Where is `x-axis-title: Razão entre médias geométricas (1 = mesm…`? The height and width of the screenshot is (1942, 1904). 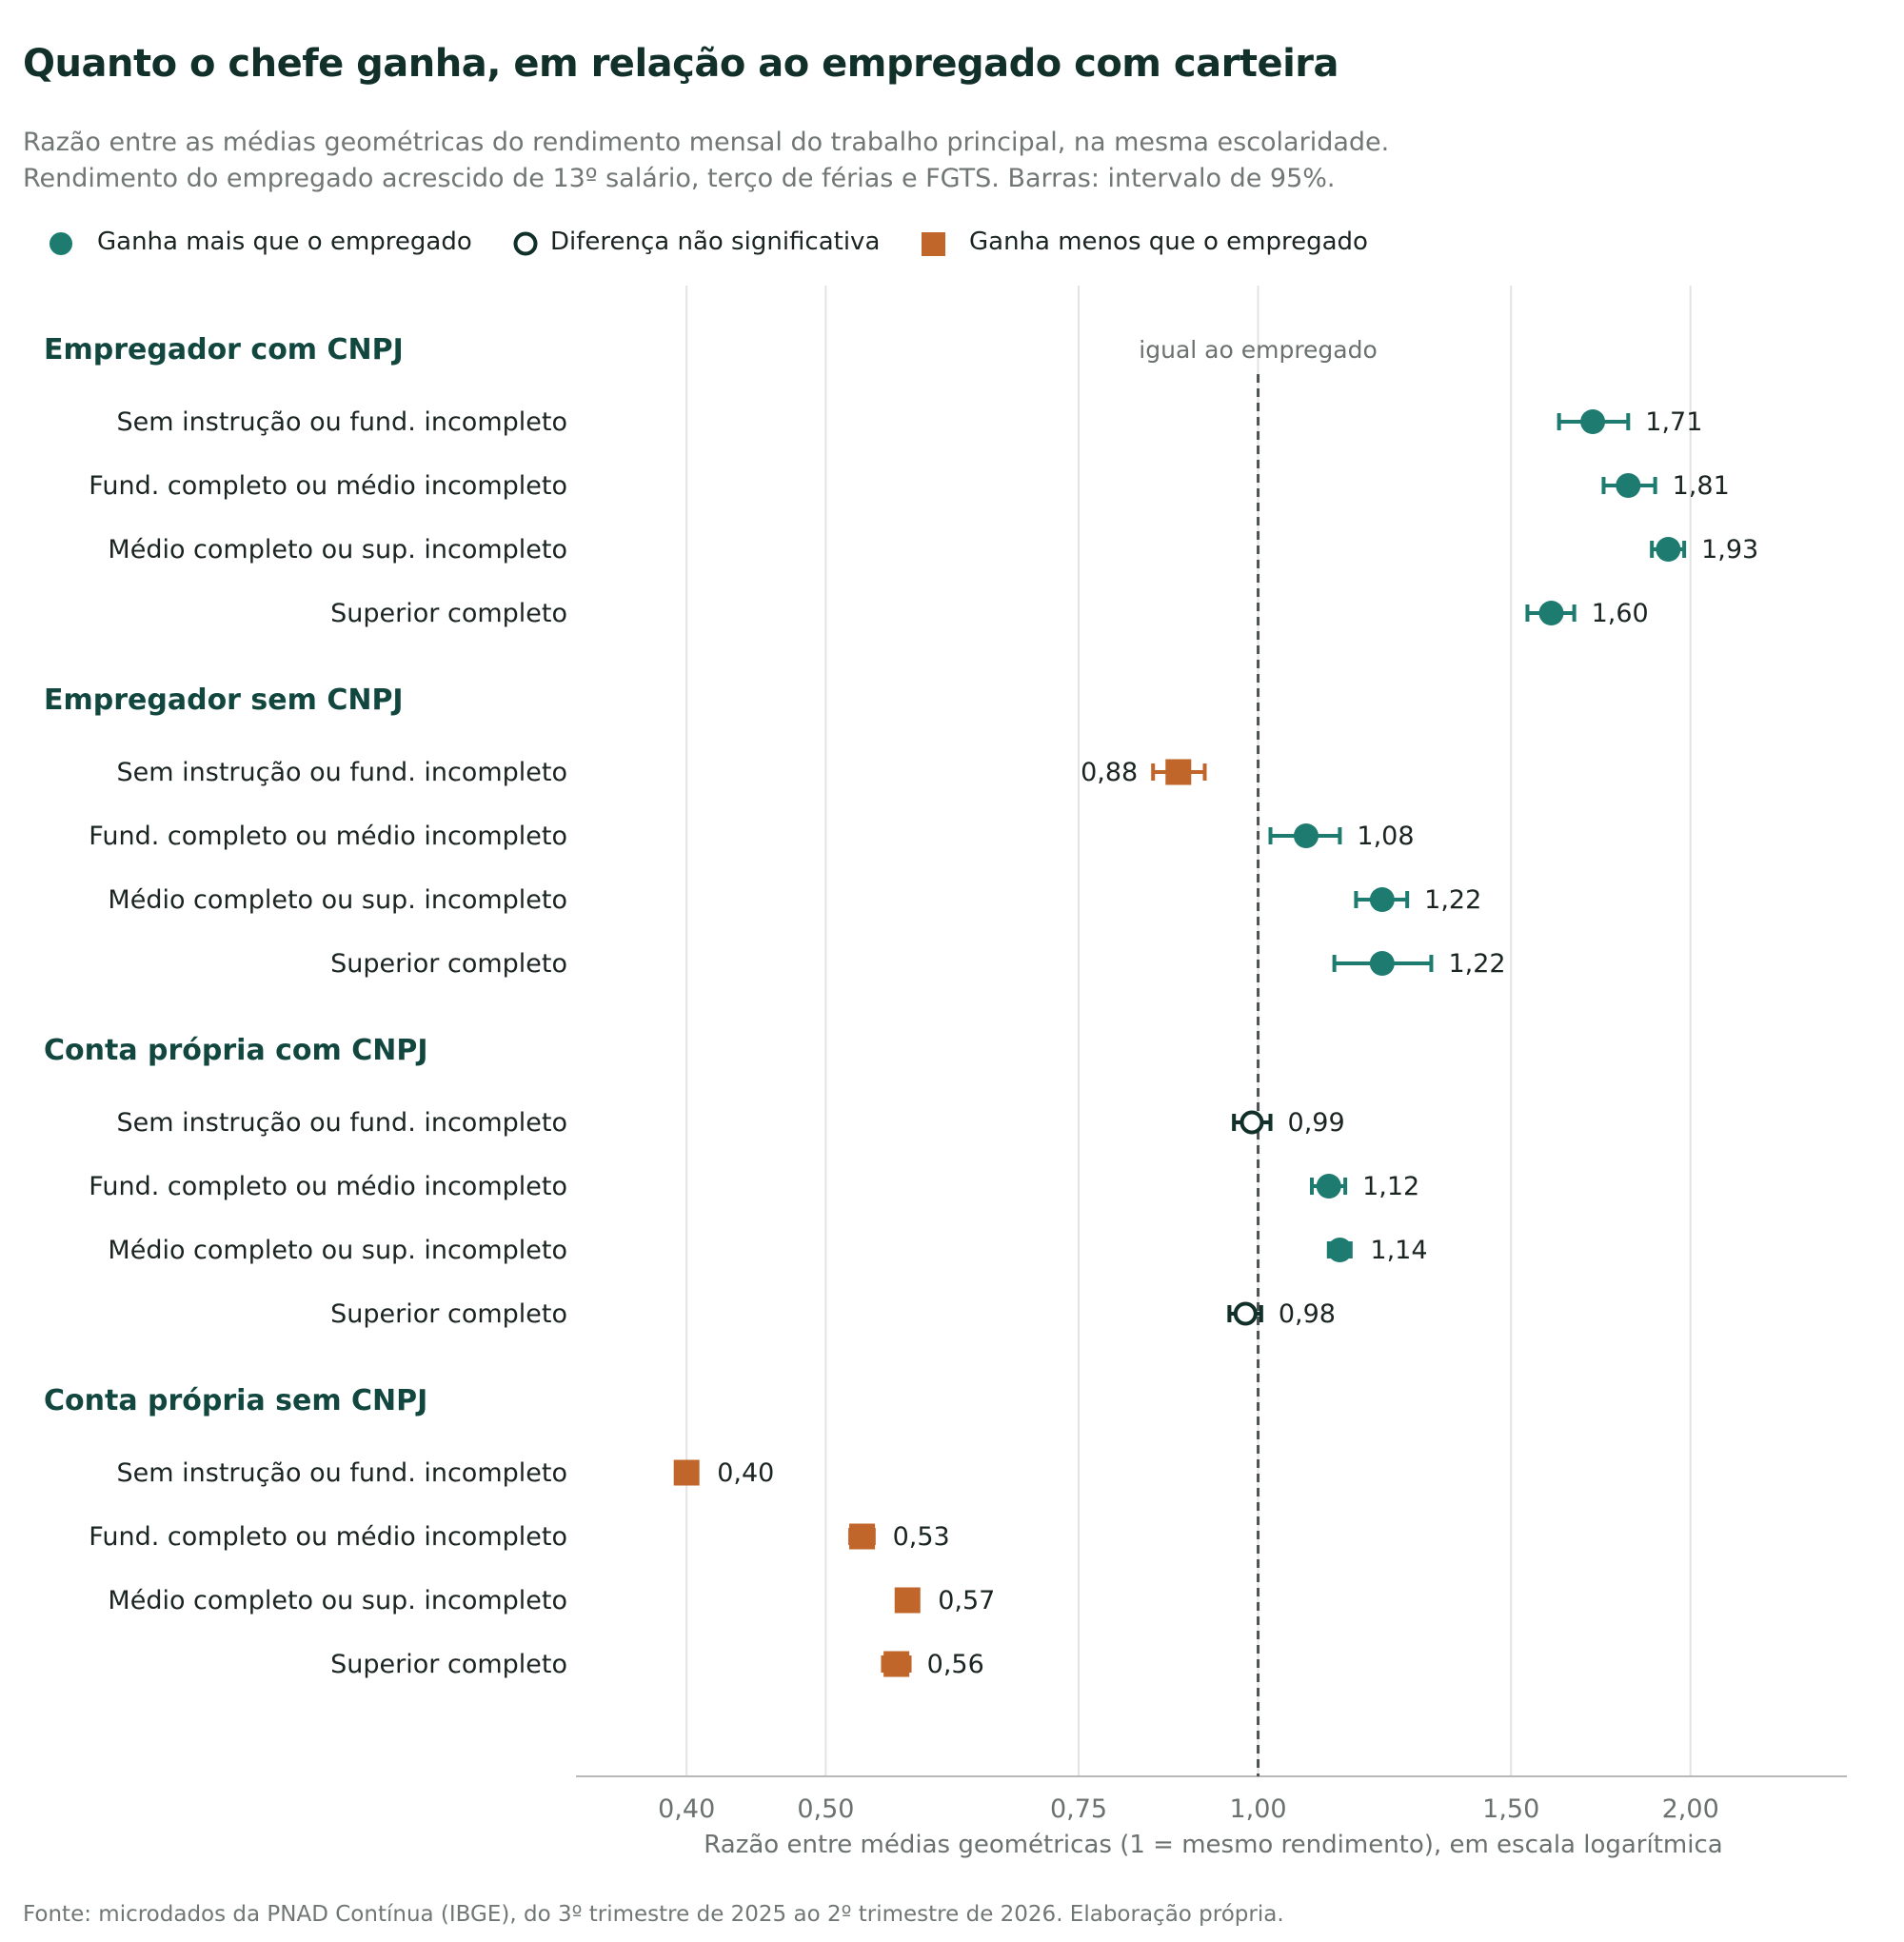
x-axis-title: Razão entre médias geométricas (1 = mesm… is located at coordinates (1213, 1845).